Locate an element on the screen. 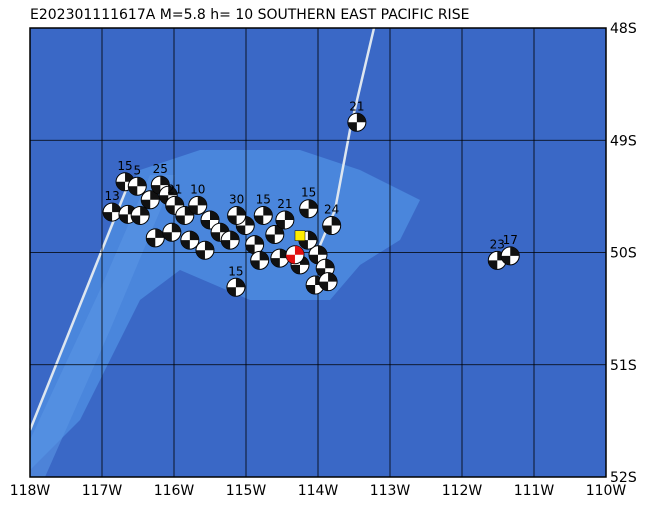 The image size is (648, 509). lon-label: 115W is located at coordinates (246, 491).